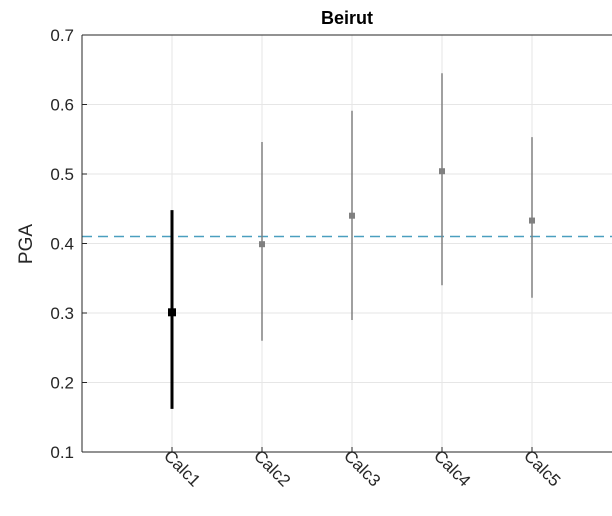 This screenshot has width=612, height=516. I want to click on x-tick-label-calc2: Calc2, so click(272, 468).